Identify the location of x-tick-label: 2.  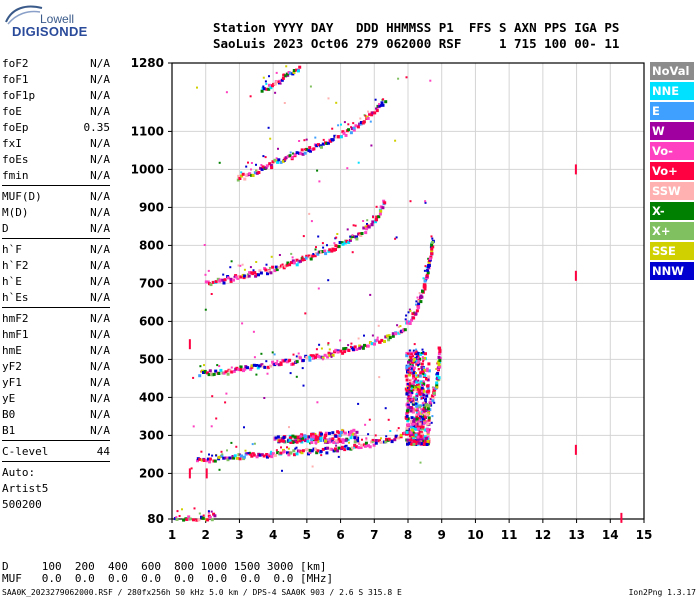
(206, 535).